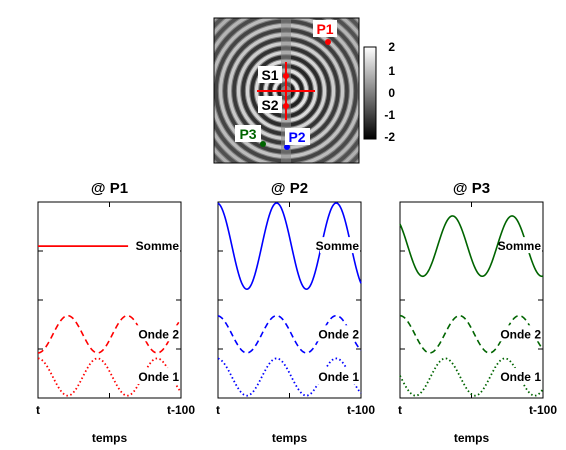  Describe the element at coordinates (286, 76) in the screenshot. I see `source-s1-dot` at that location.